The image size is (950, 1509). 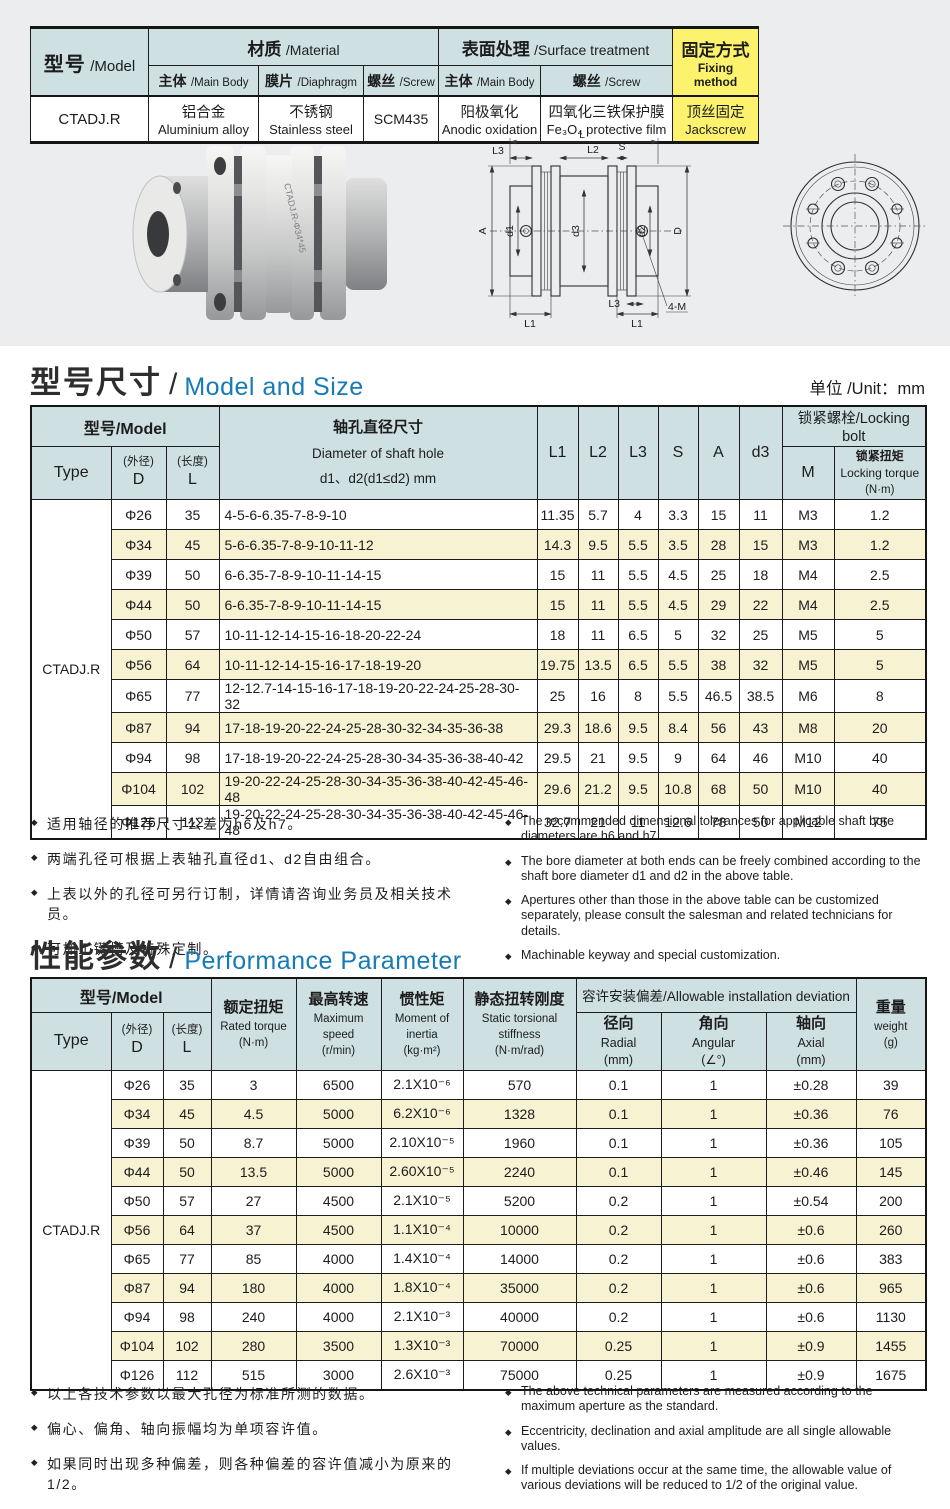 I want to click on cell-l1: 29.3, so click(x=557, y=727).